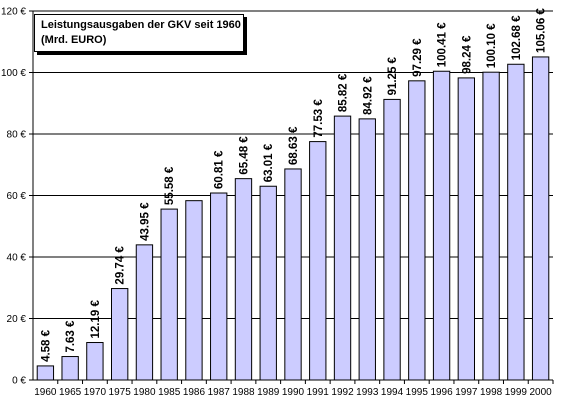 The height and width of the screenshot is (402, 570). What do you see at coordinates (441, 392) in the screenshot?
I see `x-tick-label: 1996` at bounding box center [441, 392].